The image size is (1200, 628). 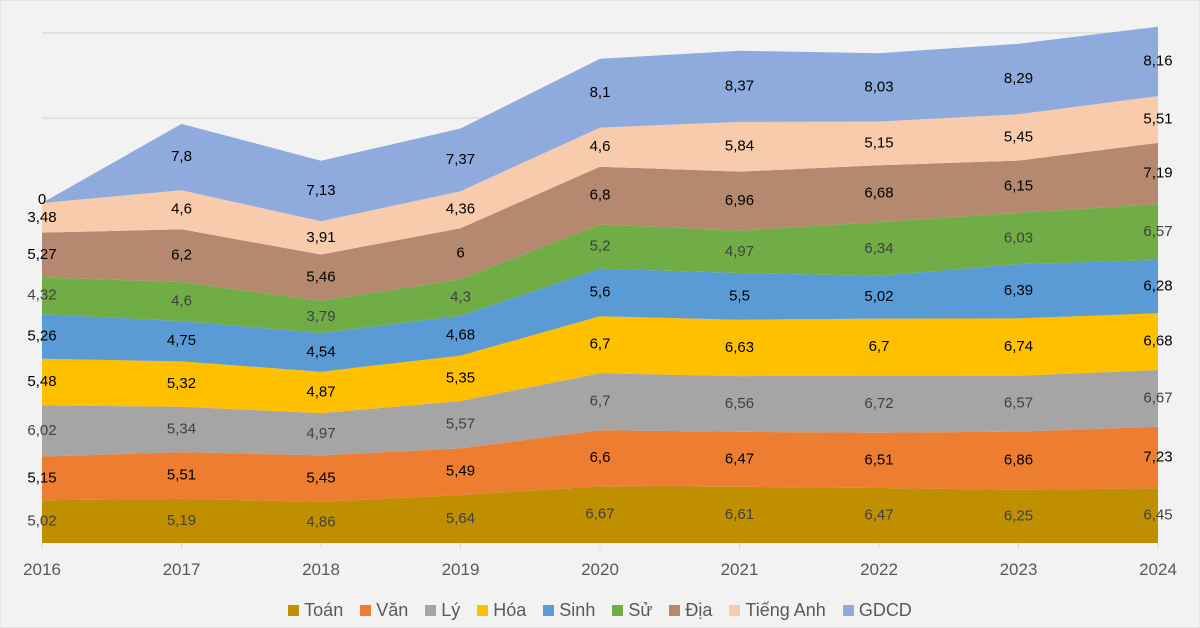 What do you see at coordinates (1018, 403) in the screenshot?
I see `data-label: 6,57` at bounding box center [1018, 403].